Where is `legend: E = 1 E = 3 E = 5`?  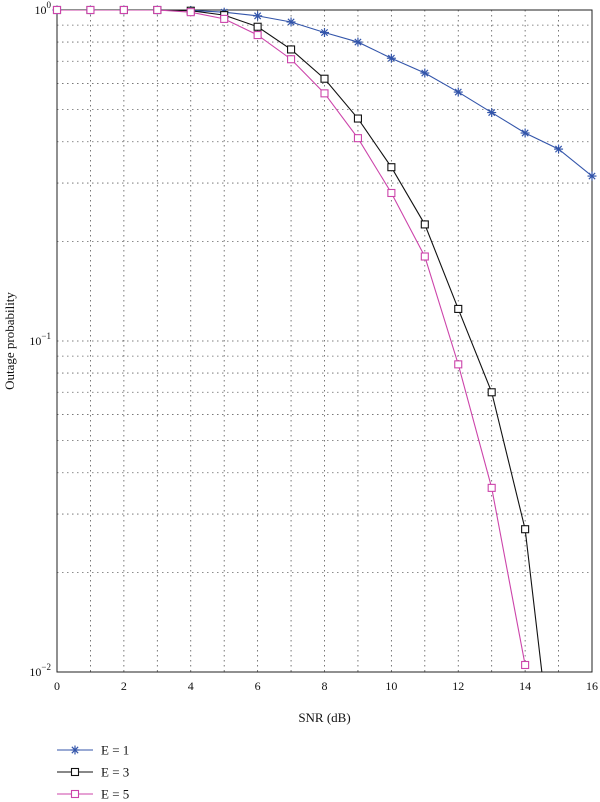
legend: E = 1 E = 3 E = 5 is located at coordinates (93, 772).